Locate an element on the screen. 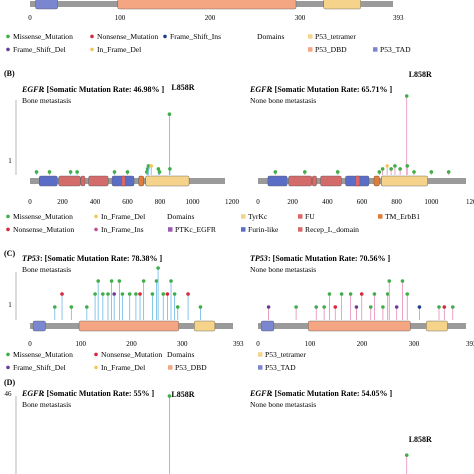 This screenshot has height=474, width=474. legend-swatch-furin-like is located at coordinates (243, 229).